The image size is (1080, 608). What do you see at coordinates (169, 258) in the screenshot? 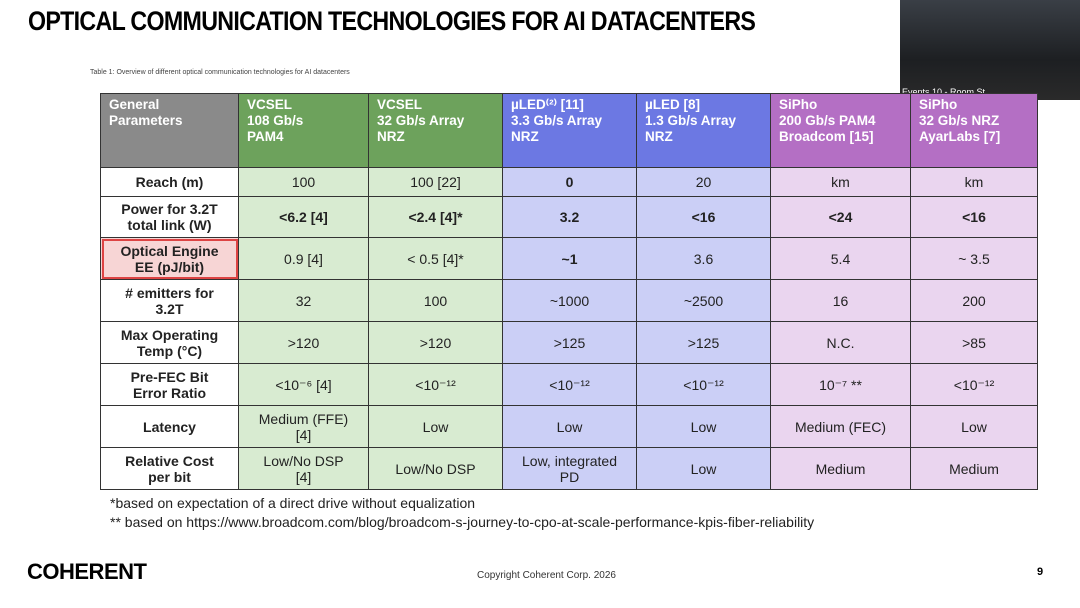
I see `row-header: Optical Engine EE (pJ/bit)` at bounding box center [169, 258].